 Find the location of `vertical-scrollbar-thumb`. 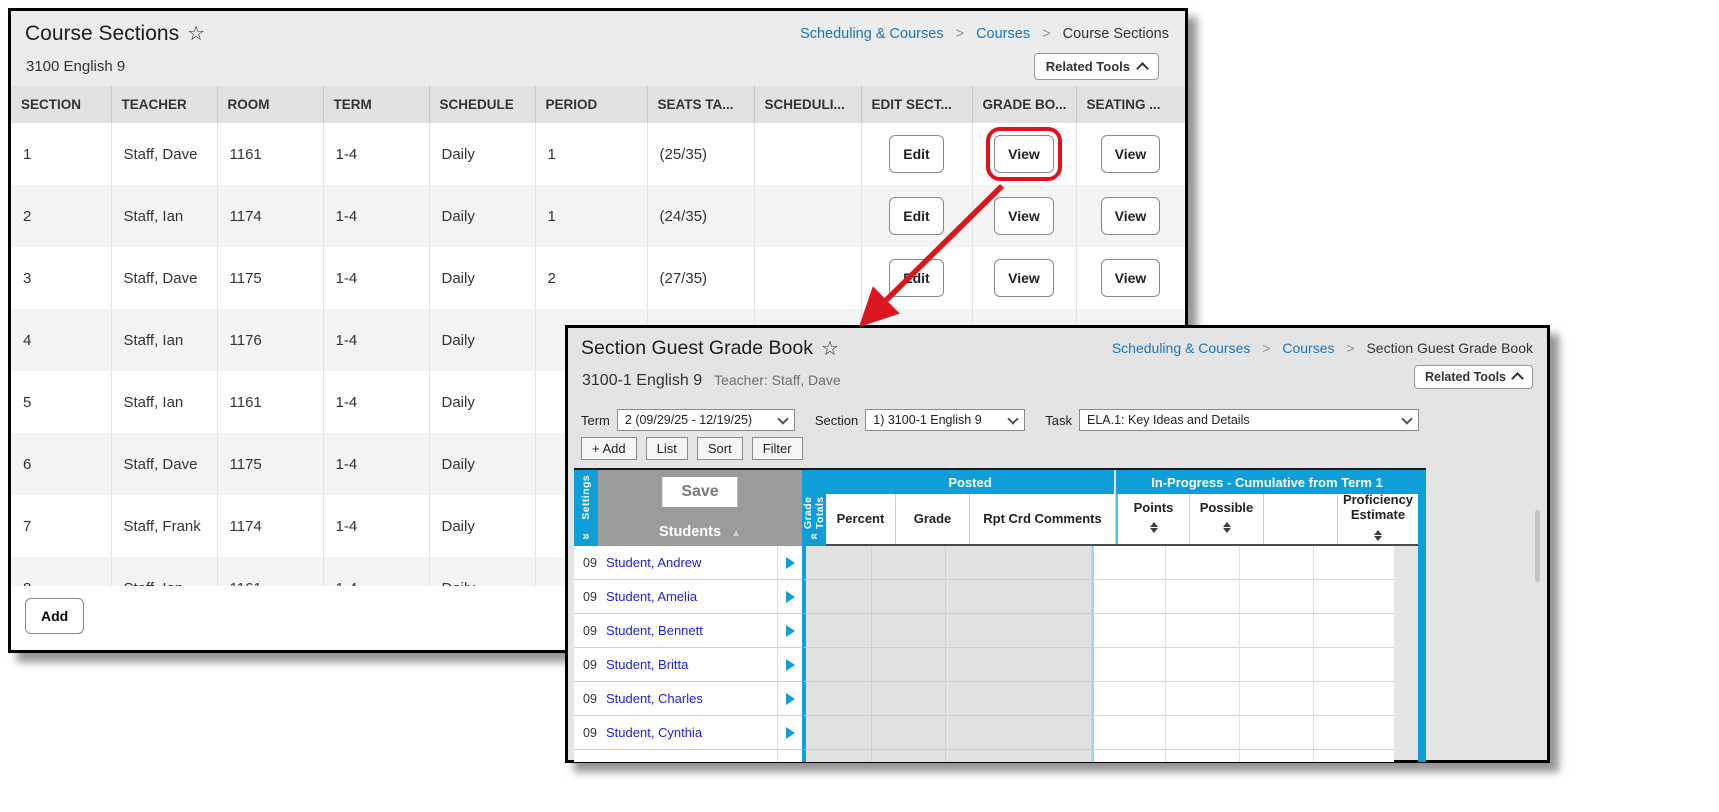

vertical-scrollbar-thumb is located at coordinates (1537, 546).